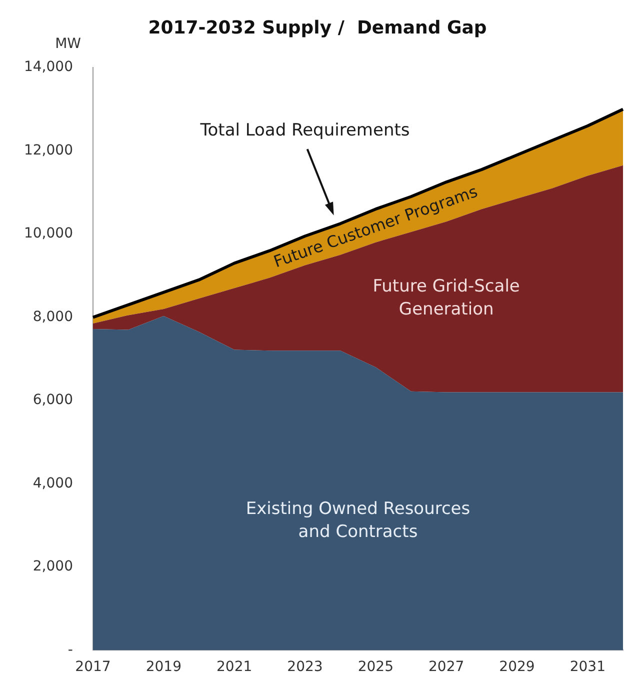  Describe the element at coordinates (93, 667) in the screenshot. I see `x-tick-label: 2017` at that location.